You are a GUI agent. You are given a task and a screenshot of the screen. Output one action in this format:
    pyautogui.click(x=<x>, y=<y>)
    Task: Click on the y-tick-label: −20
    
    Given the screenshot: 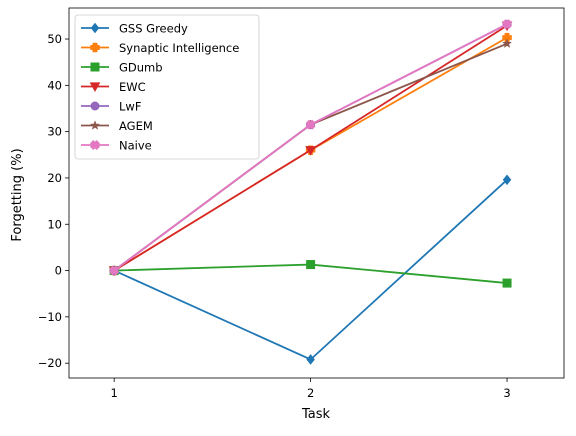 What is the action you would take?
    pyautogui.click(x=50, y=363)
    